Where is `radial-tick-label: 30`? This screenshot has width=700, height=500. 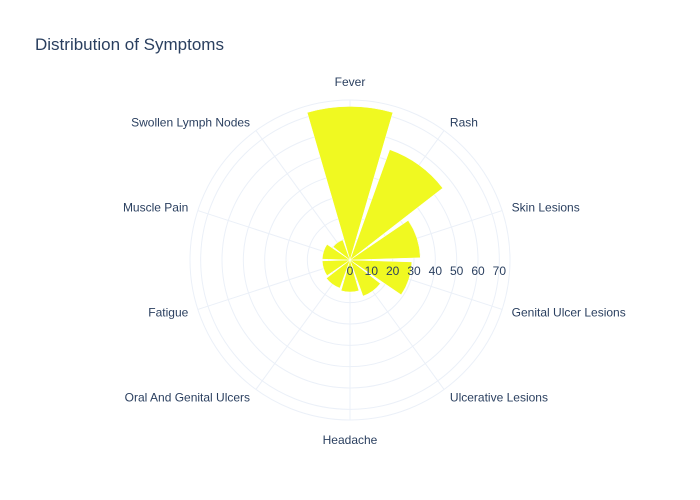
radial-tick-label: 30 is located at coordinates (414, 271).